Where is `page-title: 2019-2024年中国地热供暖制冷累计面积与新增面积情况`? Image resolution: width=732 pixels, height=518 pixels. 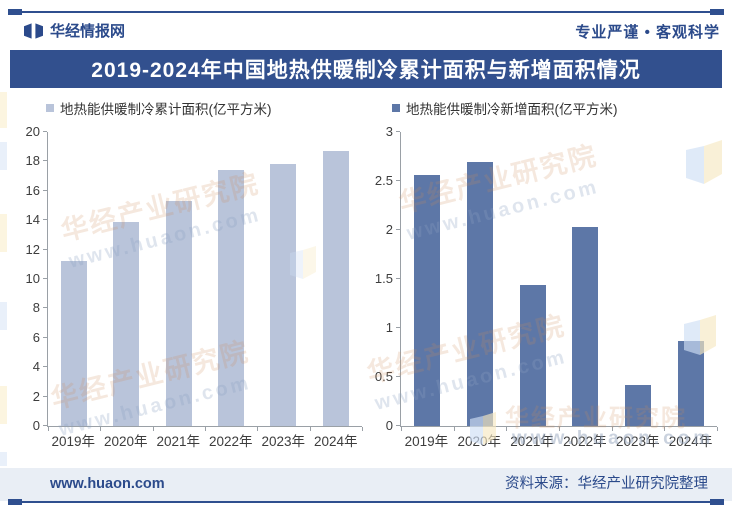
page-title: 2019-2024年中国地热供暖制冷累计面积与新增面积情况 is located at coordinates (366, 70).